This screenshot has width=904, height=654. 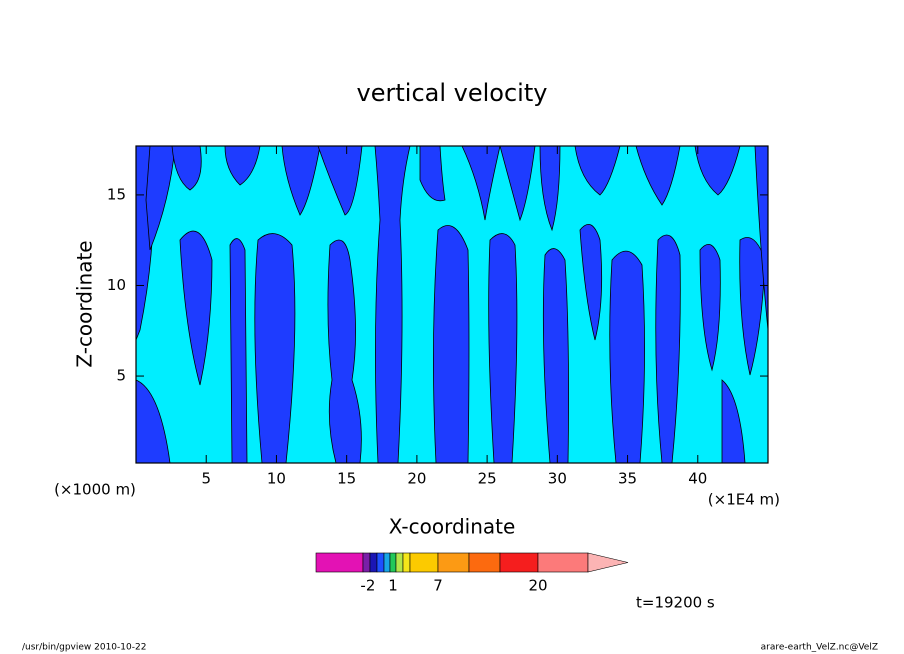 I want to click on y-tick-label: 10, so click(x=116, y=285).